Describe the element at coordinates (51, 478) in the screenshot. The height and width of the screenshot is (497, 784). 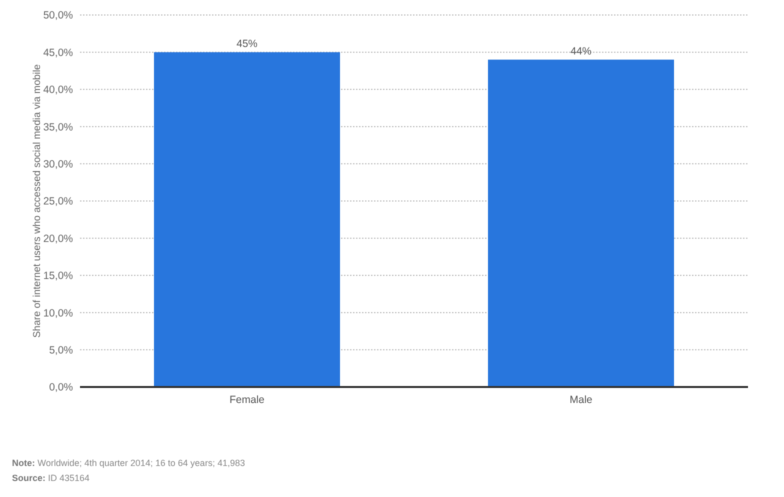
I see `source-note: Source: ID 435164` at that location.